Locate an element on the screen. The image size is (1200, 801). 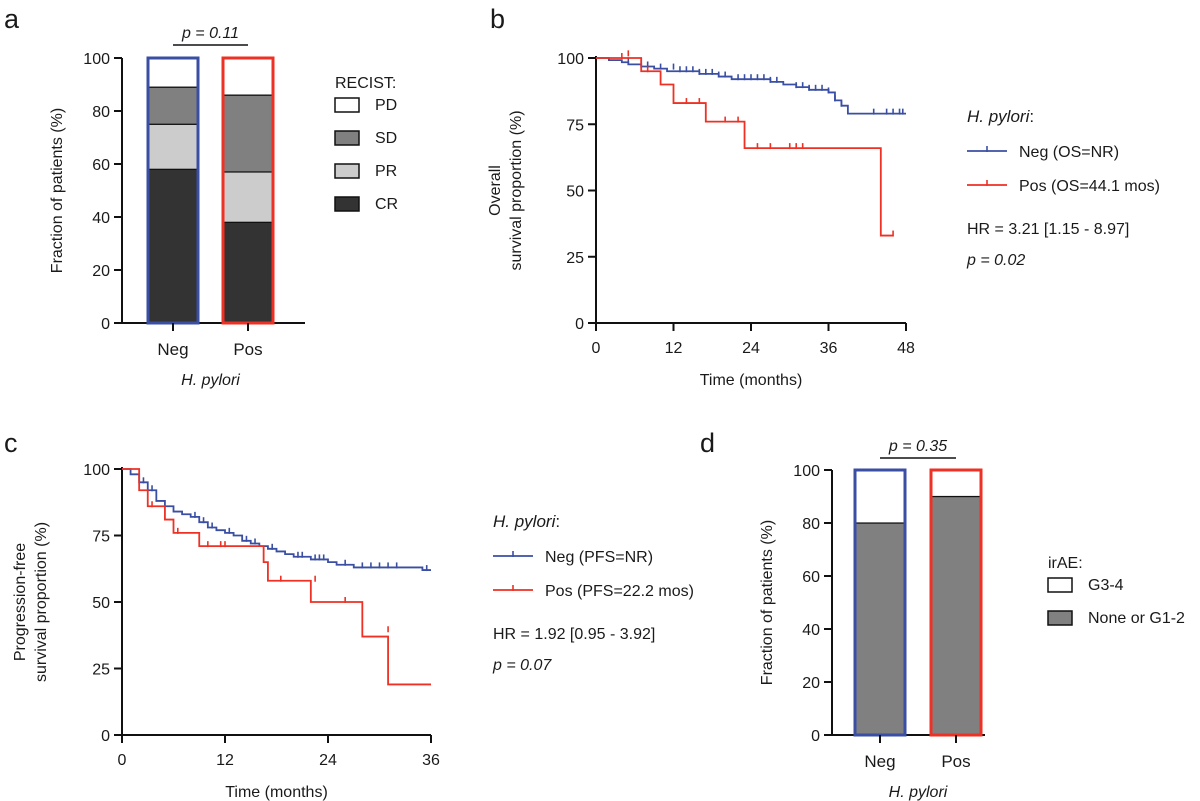
legend-label: CR is located at coordinates (386, 204).